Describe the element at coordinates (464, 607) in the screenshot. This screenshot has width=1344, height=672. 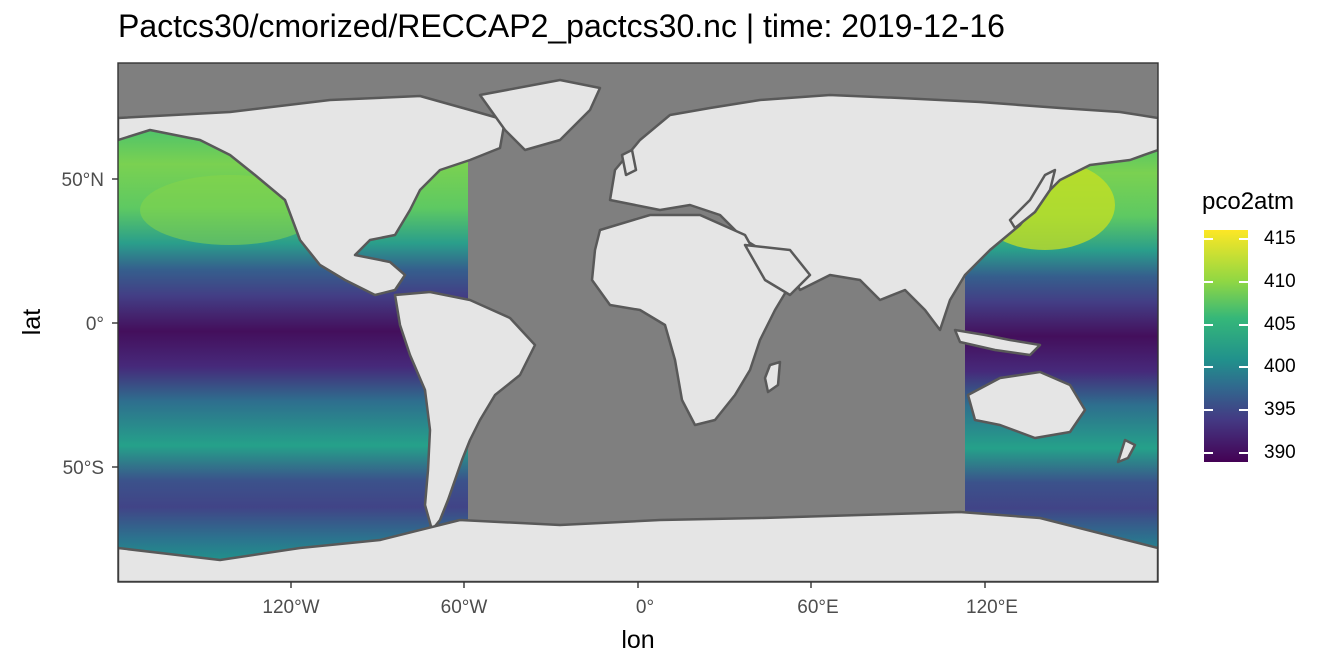
I see `x-tick-label-60w: 60°W` at that location.